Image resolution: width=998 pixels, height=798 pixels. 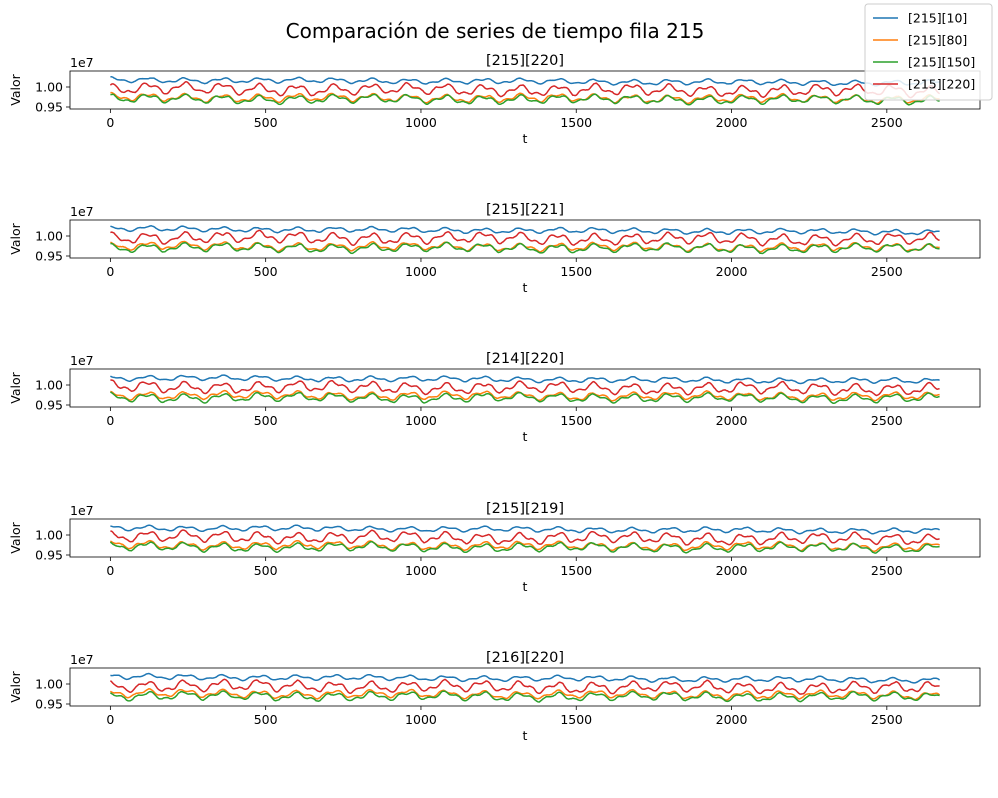 I want to click on legend: [215][10] [215][80] [215][150] [215][220], so click(x=928, y=52).